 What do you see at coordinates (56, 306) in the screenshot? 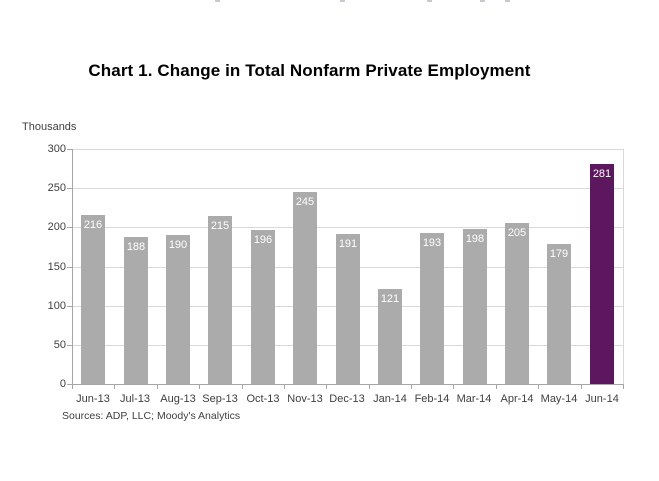
I see `y-tick-label: 100` at bounding box center [56, 306].